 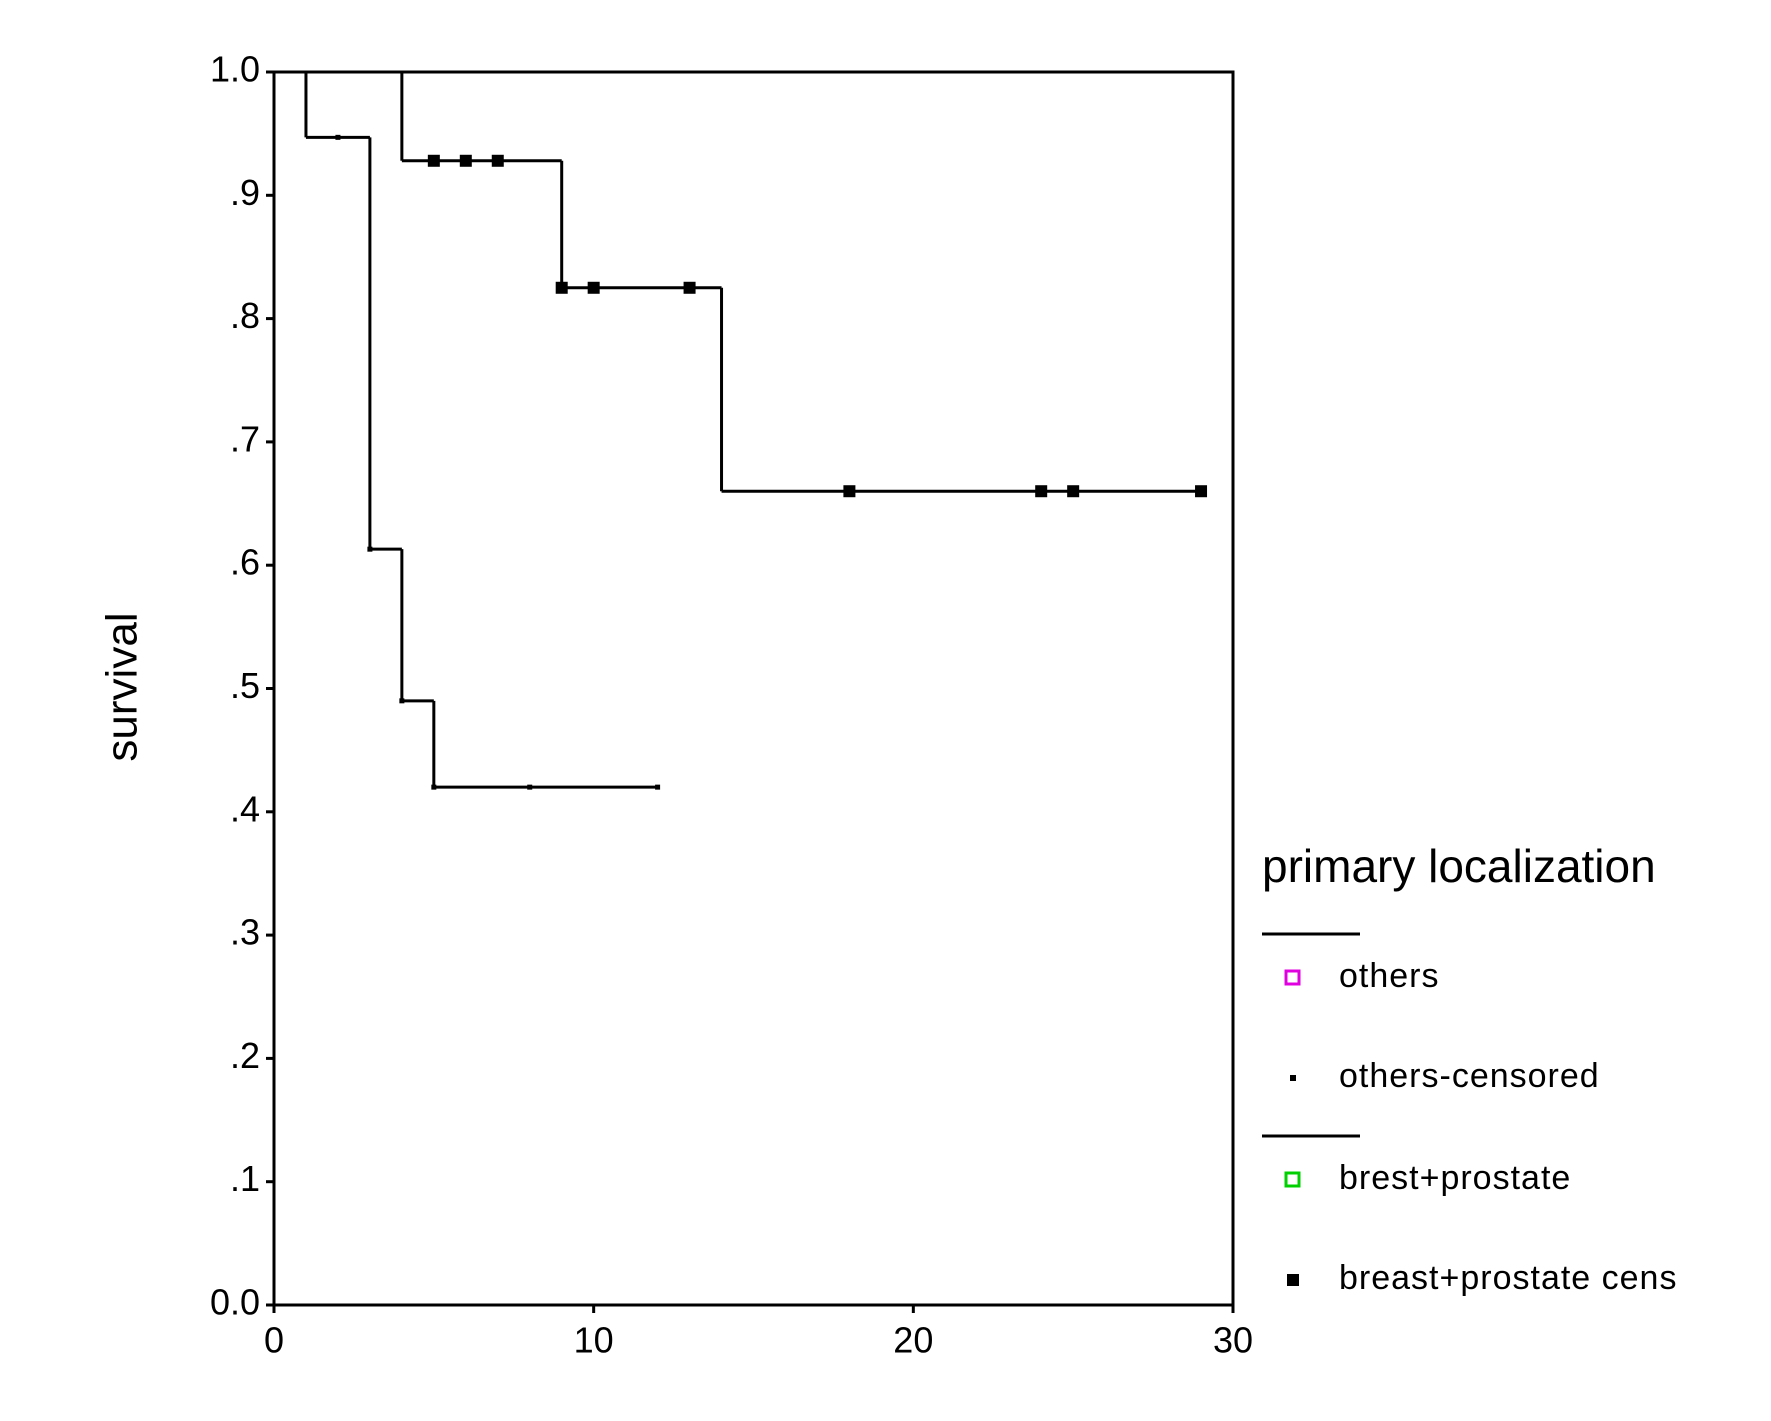 What do you see at coordinates (1459, 866) in the screenshot?
I see `legend-title: primary localization` at bounding box center [1459, 866].